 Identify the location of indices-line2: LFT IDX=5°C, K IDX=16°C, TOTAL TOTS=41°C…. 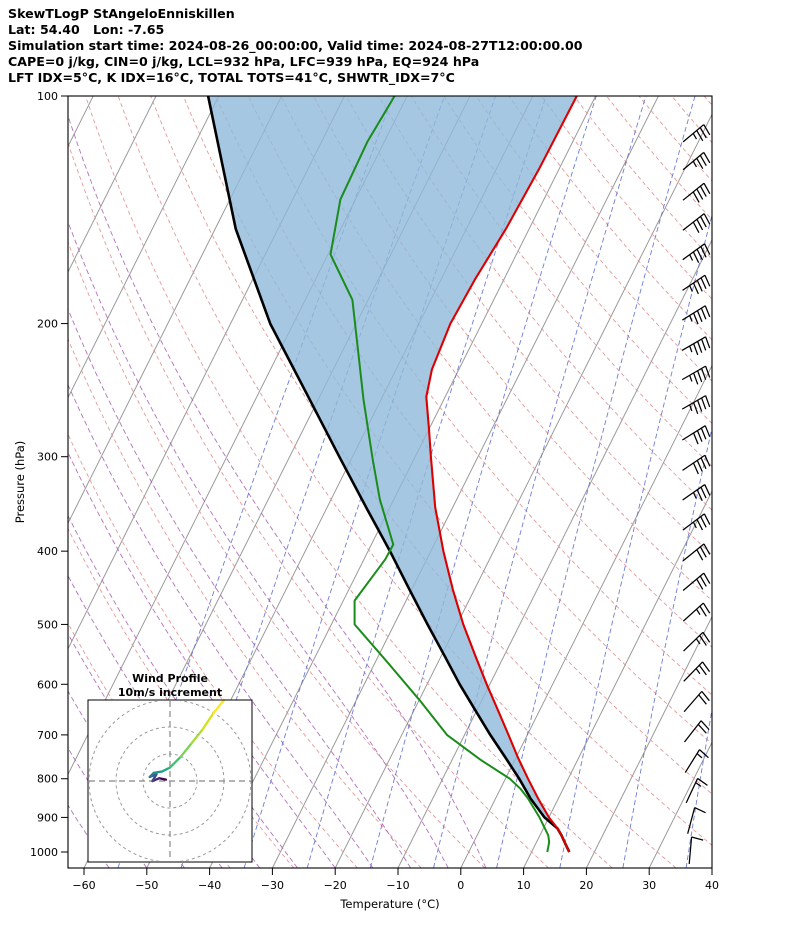
(231, 77).